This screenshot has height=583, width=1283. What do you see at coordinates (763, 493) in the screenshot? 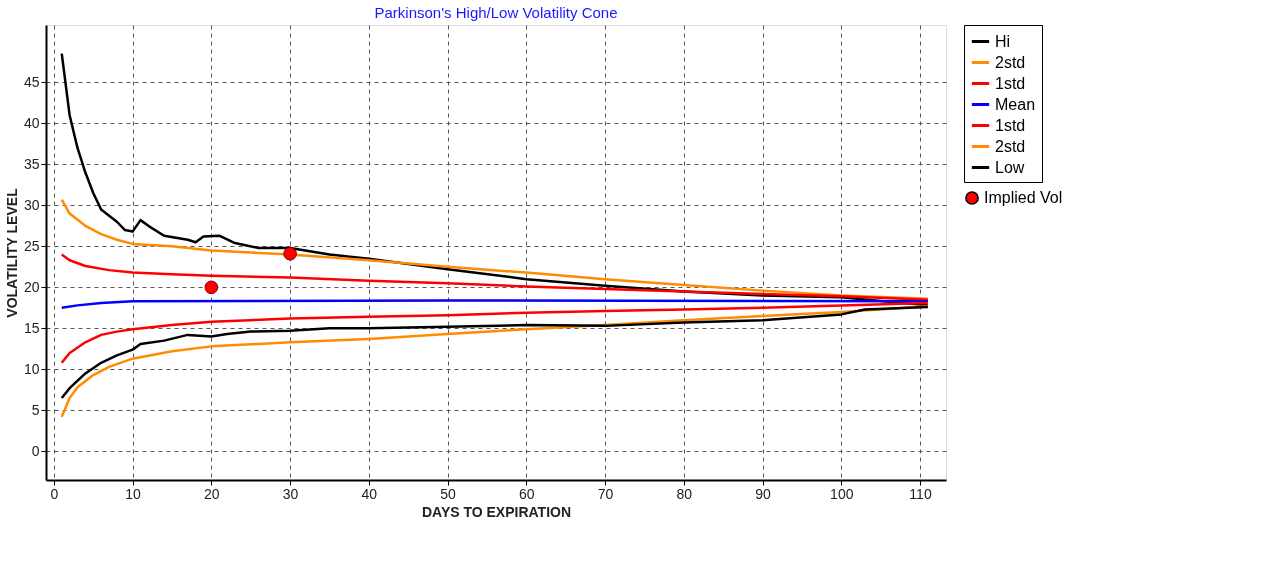
I see `x-tick-label: 90` at bounding box center [763, 493].